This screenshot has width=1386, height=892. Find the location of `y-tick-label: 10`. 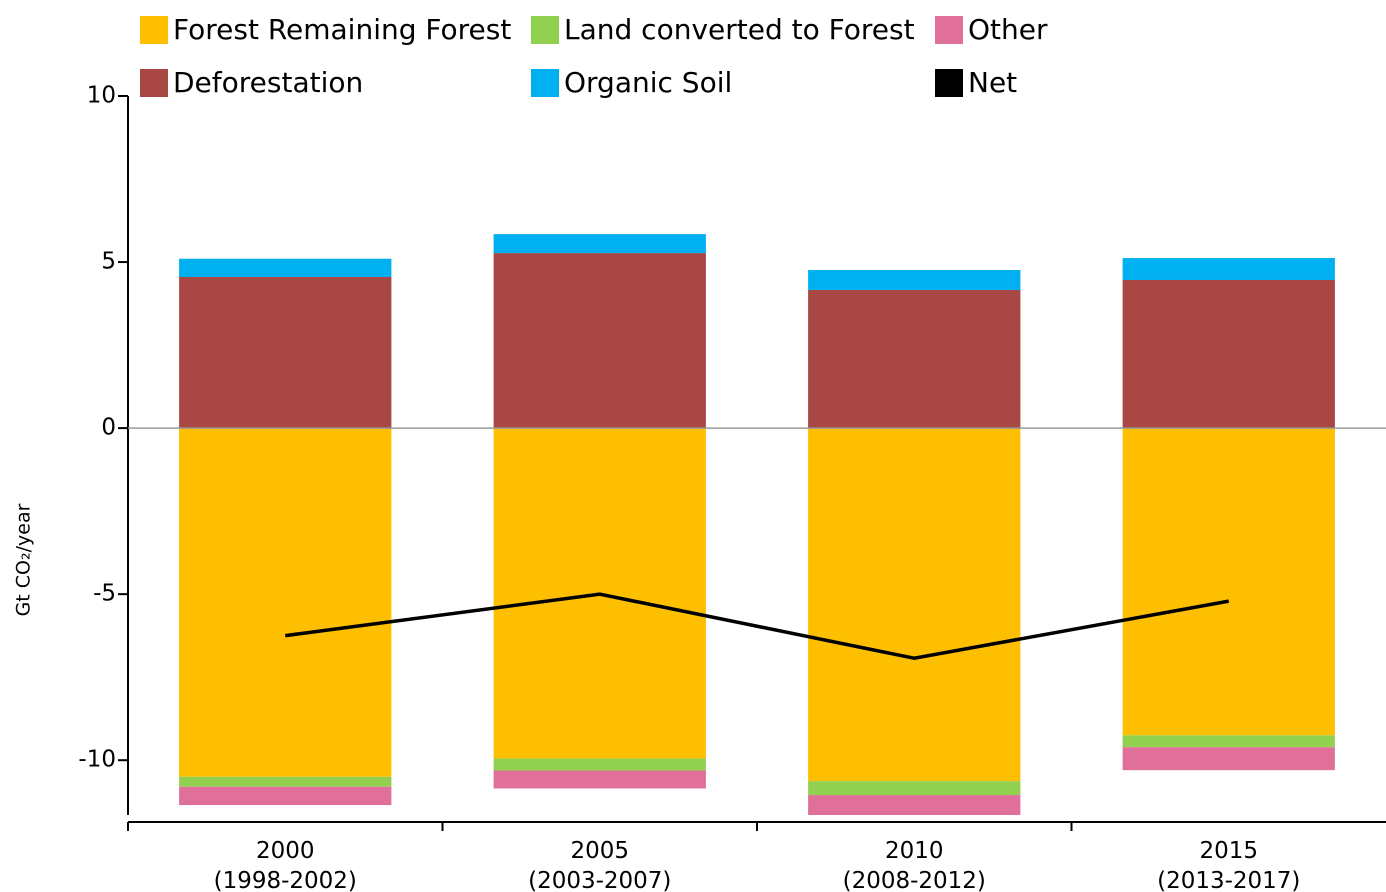

y-tick-label: 10 is located at coordinates (101, 96).